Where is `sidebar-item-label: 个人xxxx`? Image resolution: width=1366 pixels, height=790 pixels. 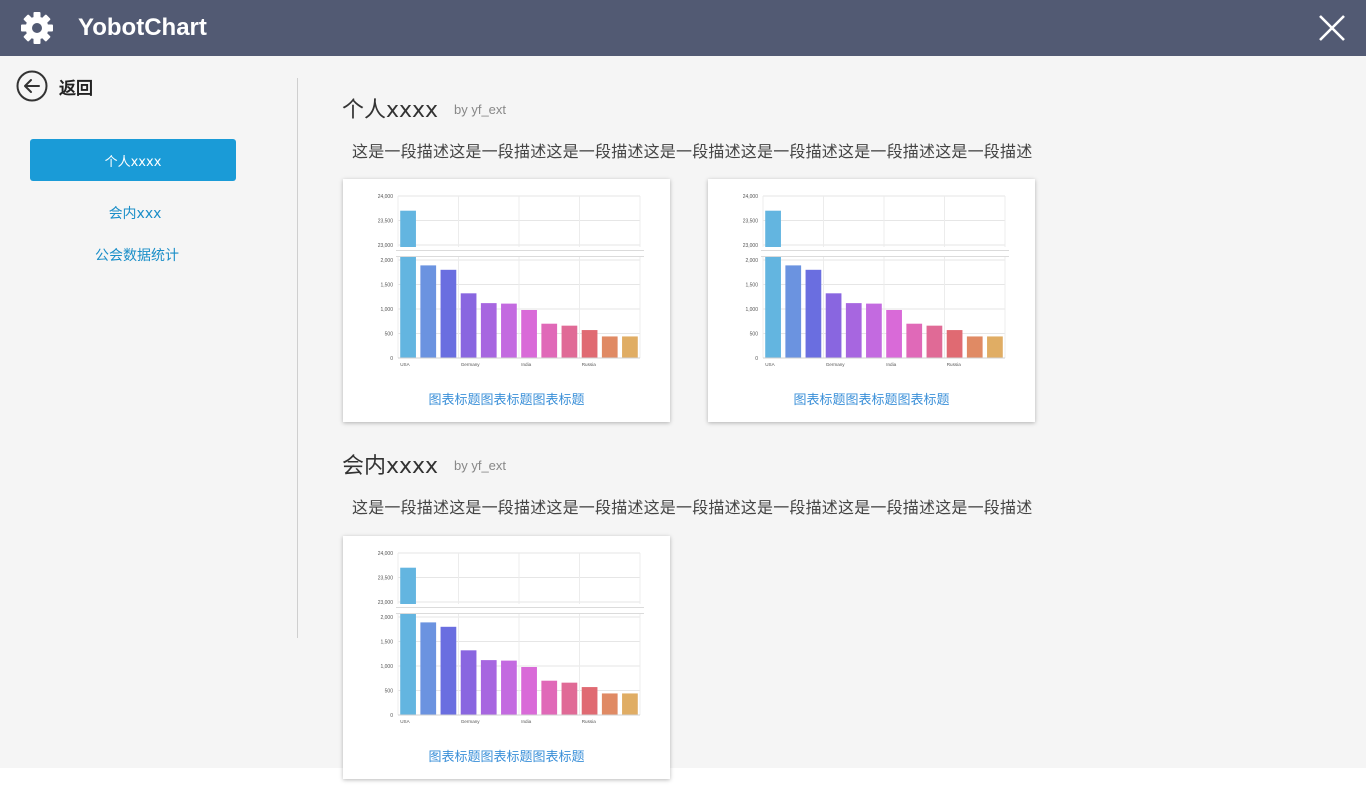
sidebar-item-label: 个人xxxx is located at coordinates (133, 162).